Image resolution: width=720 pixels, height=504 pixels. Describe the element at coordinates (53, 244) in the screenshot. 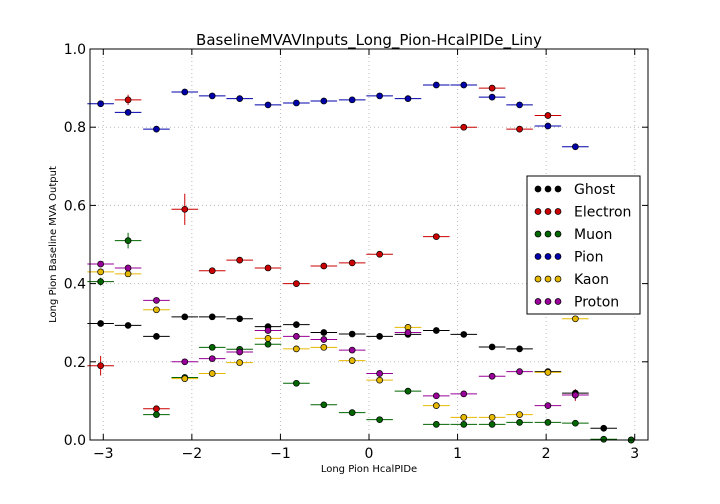

I see `y-axis-label: Long Pion Baseline MVA Output` at that location.